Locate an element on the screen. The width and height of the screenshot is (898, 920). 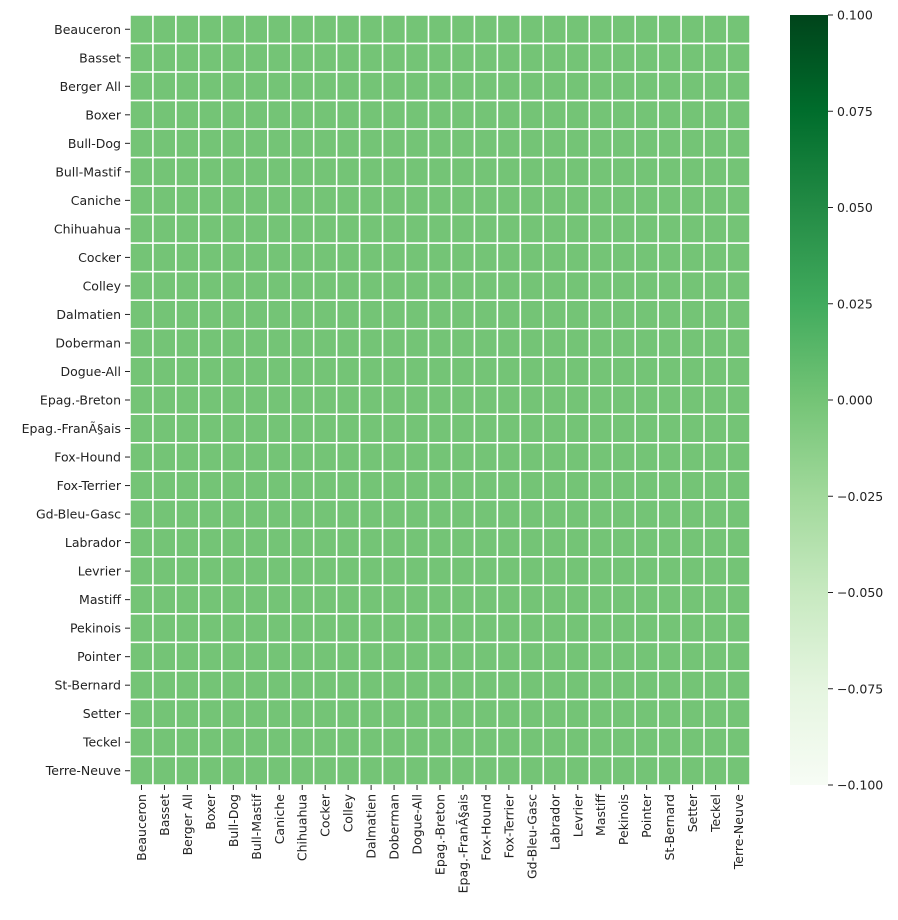
x-tick-label: Teckel is located at coordinates (715, 813).